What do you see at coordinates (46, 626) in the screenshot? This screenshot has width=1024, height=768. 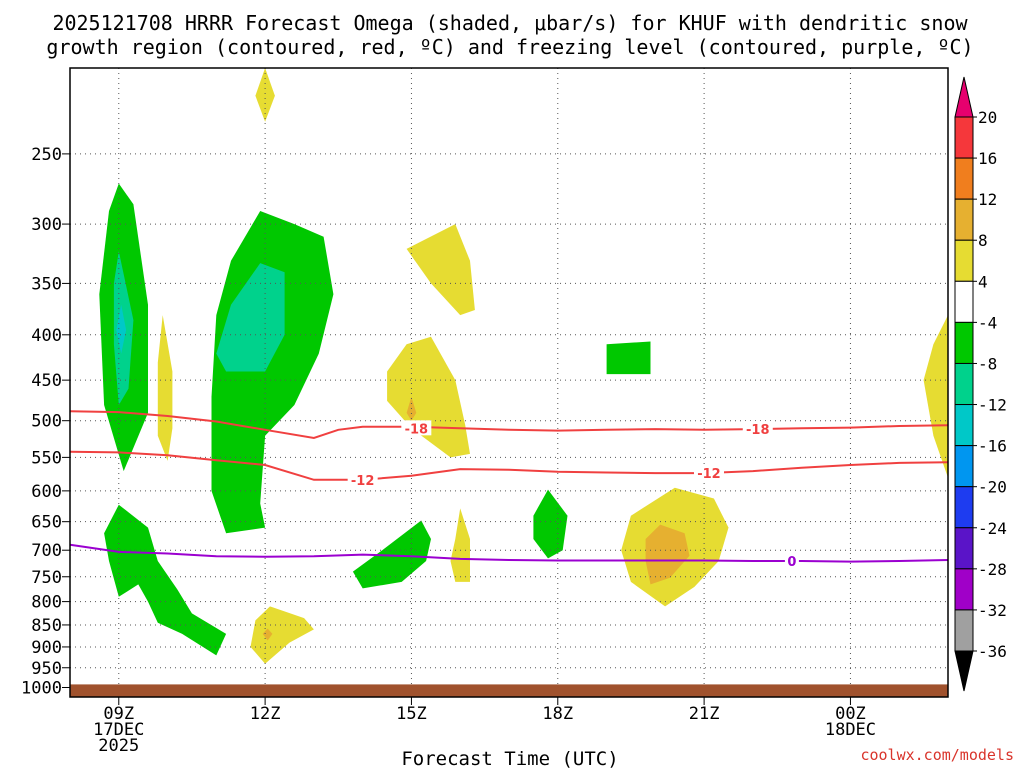 I see `y-tick-label: 850` at bounding box center [46, 626].